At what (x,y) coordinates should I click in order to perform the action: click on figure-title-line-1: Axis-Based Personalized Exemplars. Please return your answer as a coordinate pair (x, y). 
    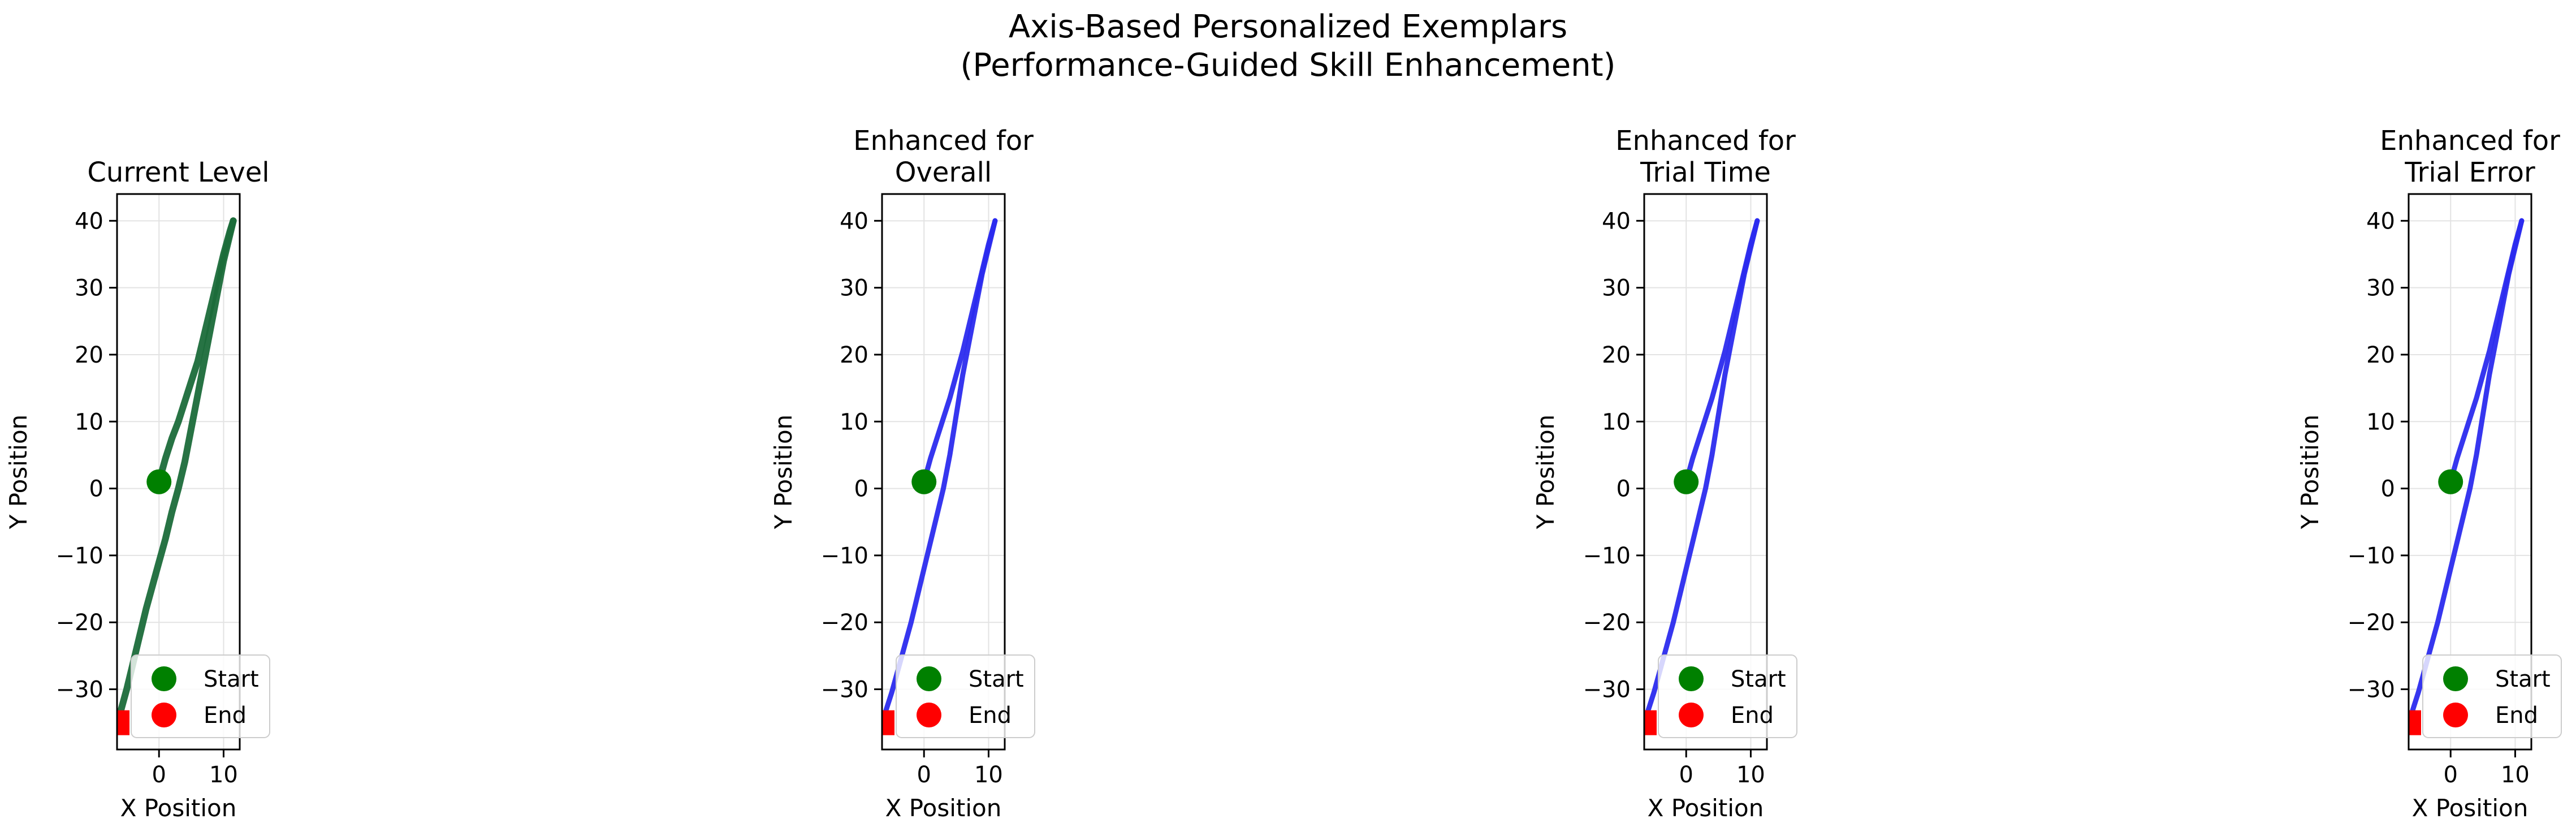
    Looking at the image, I should click on (1288, 26).